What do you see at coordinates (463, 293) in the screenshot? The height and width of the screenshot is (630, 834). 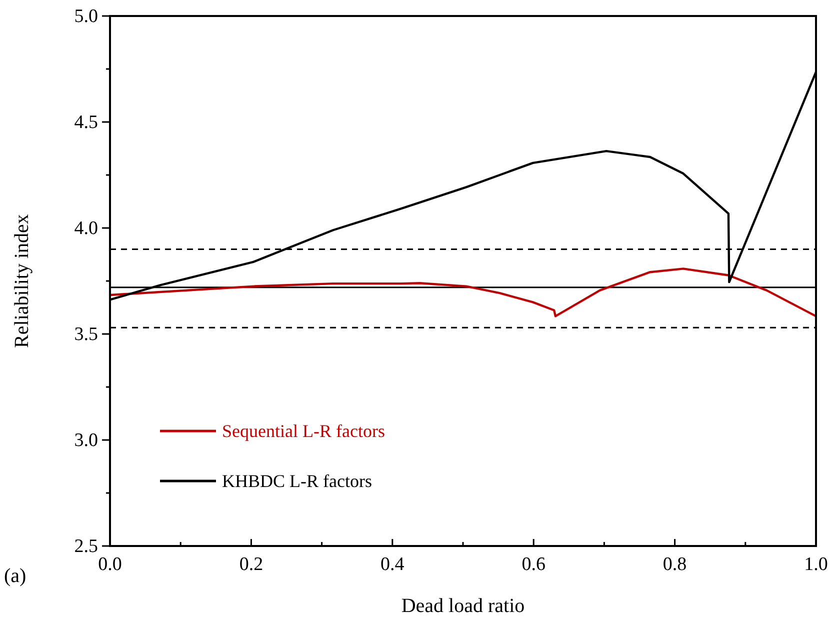 I see `line-series` at bounding box center [463, 293].